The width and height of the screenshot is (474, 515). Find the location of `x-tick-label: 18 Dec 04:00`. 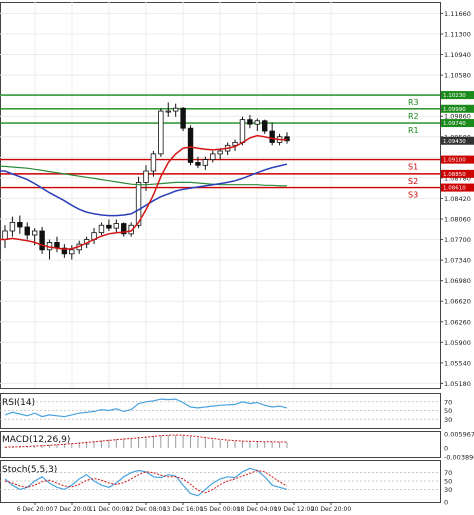

x-tick-label: 18 Dec 04:00 is located at coordinates (257, 509).